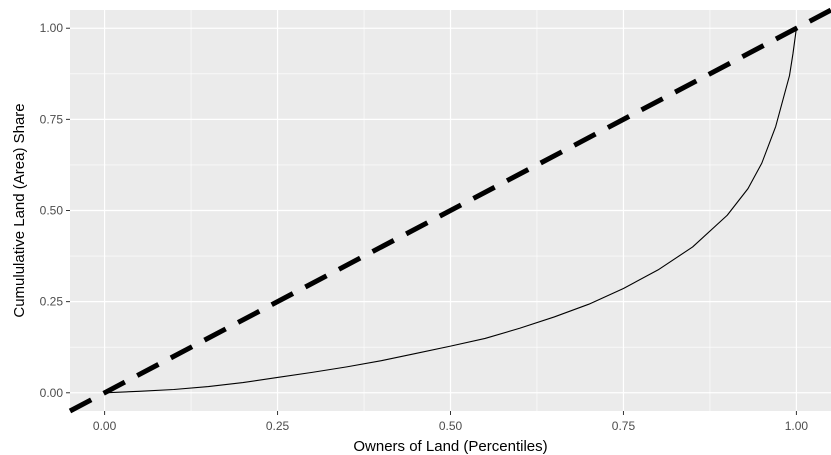  I want to click on y-tick-label: 0.50, so click(52, 211).